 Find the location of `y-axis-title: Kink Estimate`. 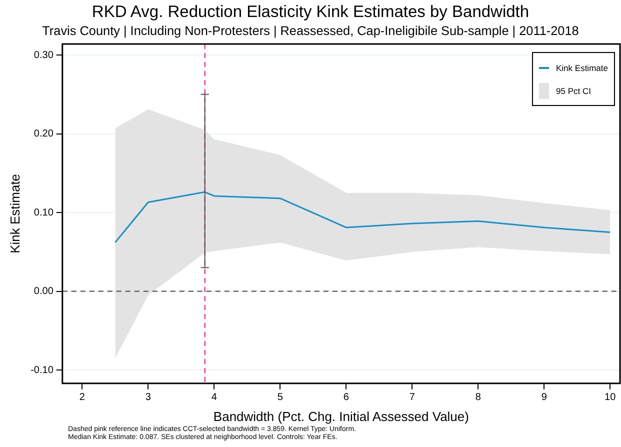

y-axis-title: Kink Estimate is located at coordinates (14, 214).